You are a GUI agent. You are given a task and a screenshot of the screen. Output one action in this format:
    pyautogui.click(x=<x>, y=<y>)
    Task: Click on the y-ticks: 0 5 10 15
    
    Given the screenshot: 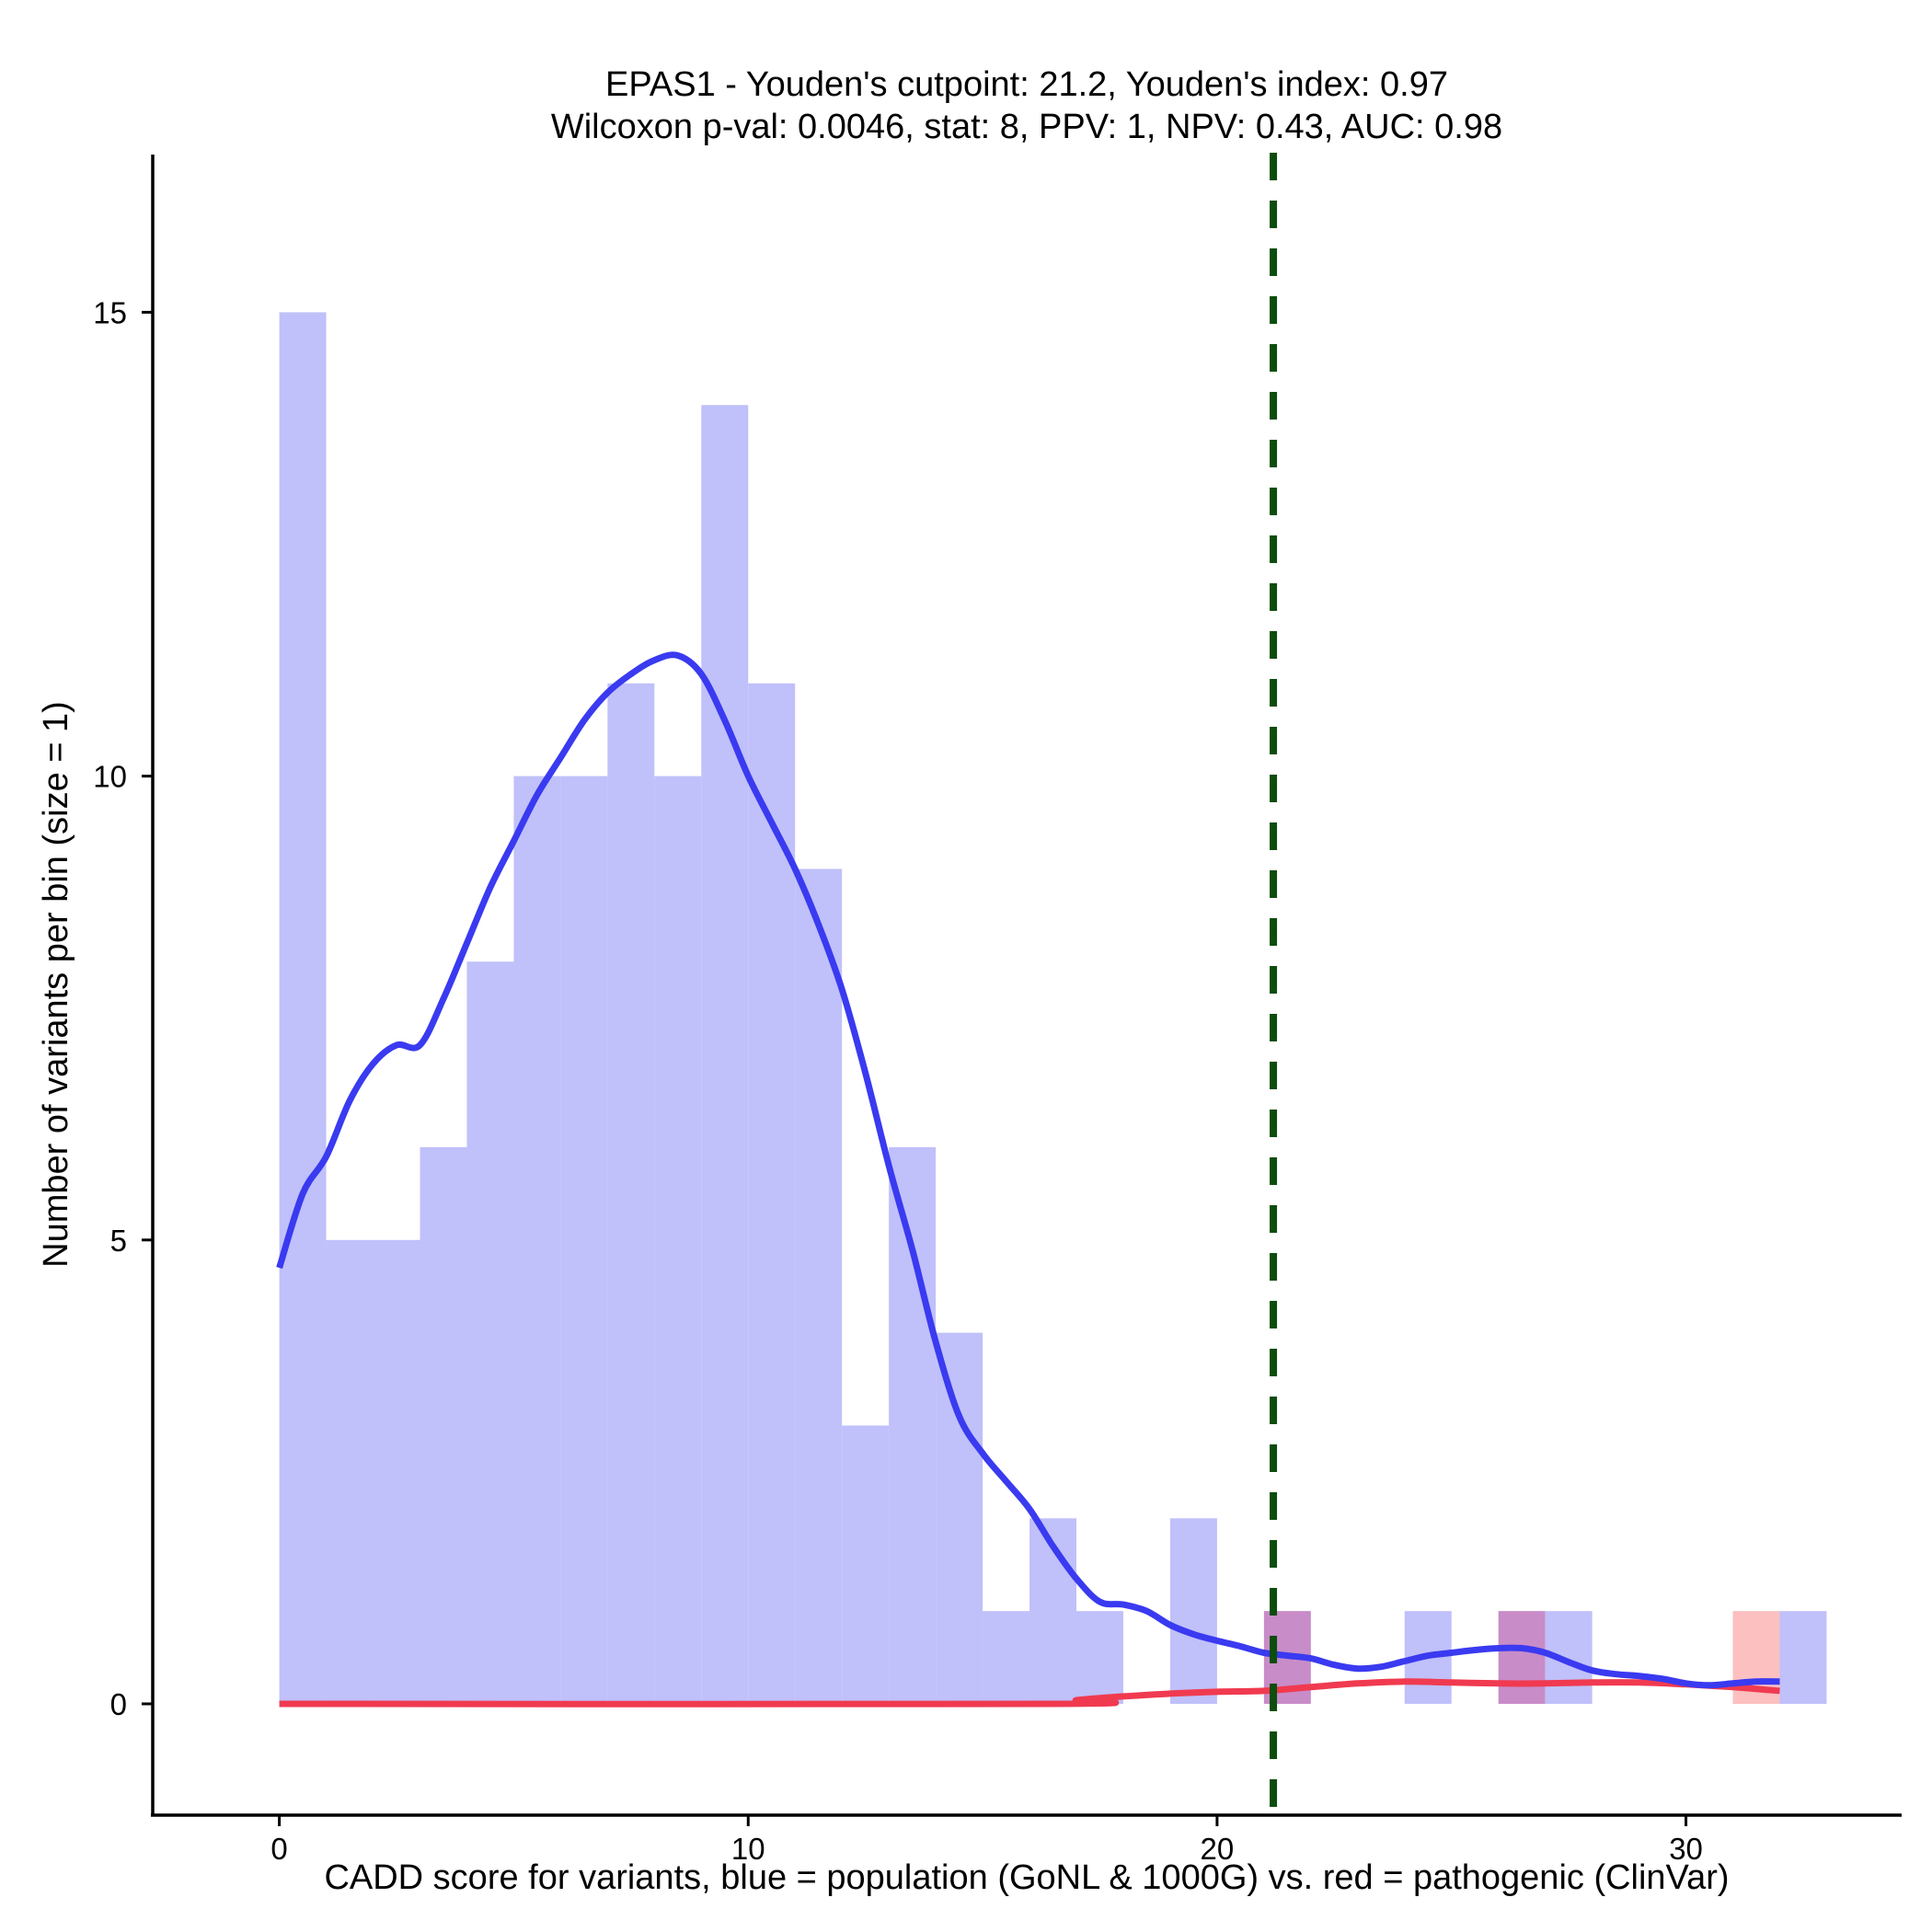 What is the action you would take?
    pyautogui.click(x=123, y=1008)
    